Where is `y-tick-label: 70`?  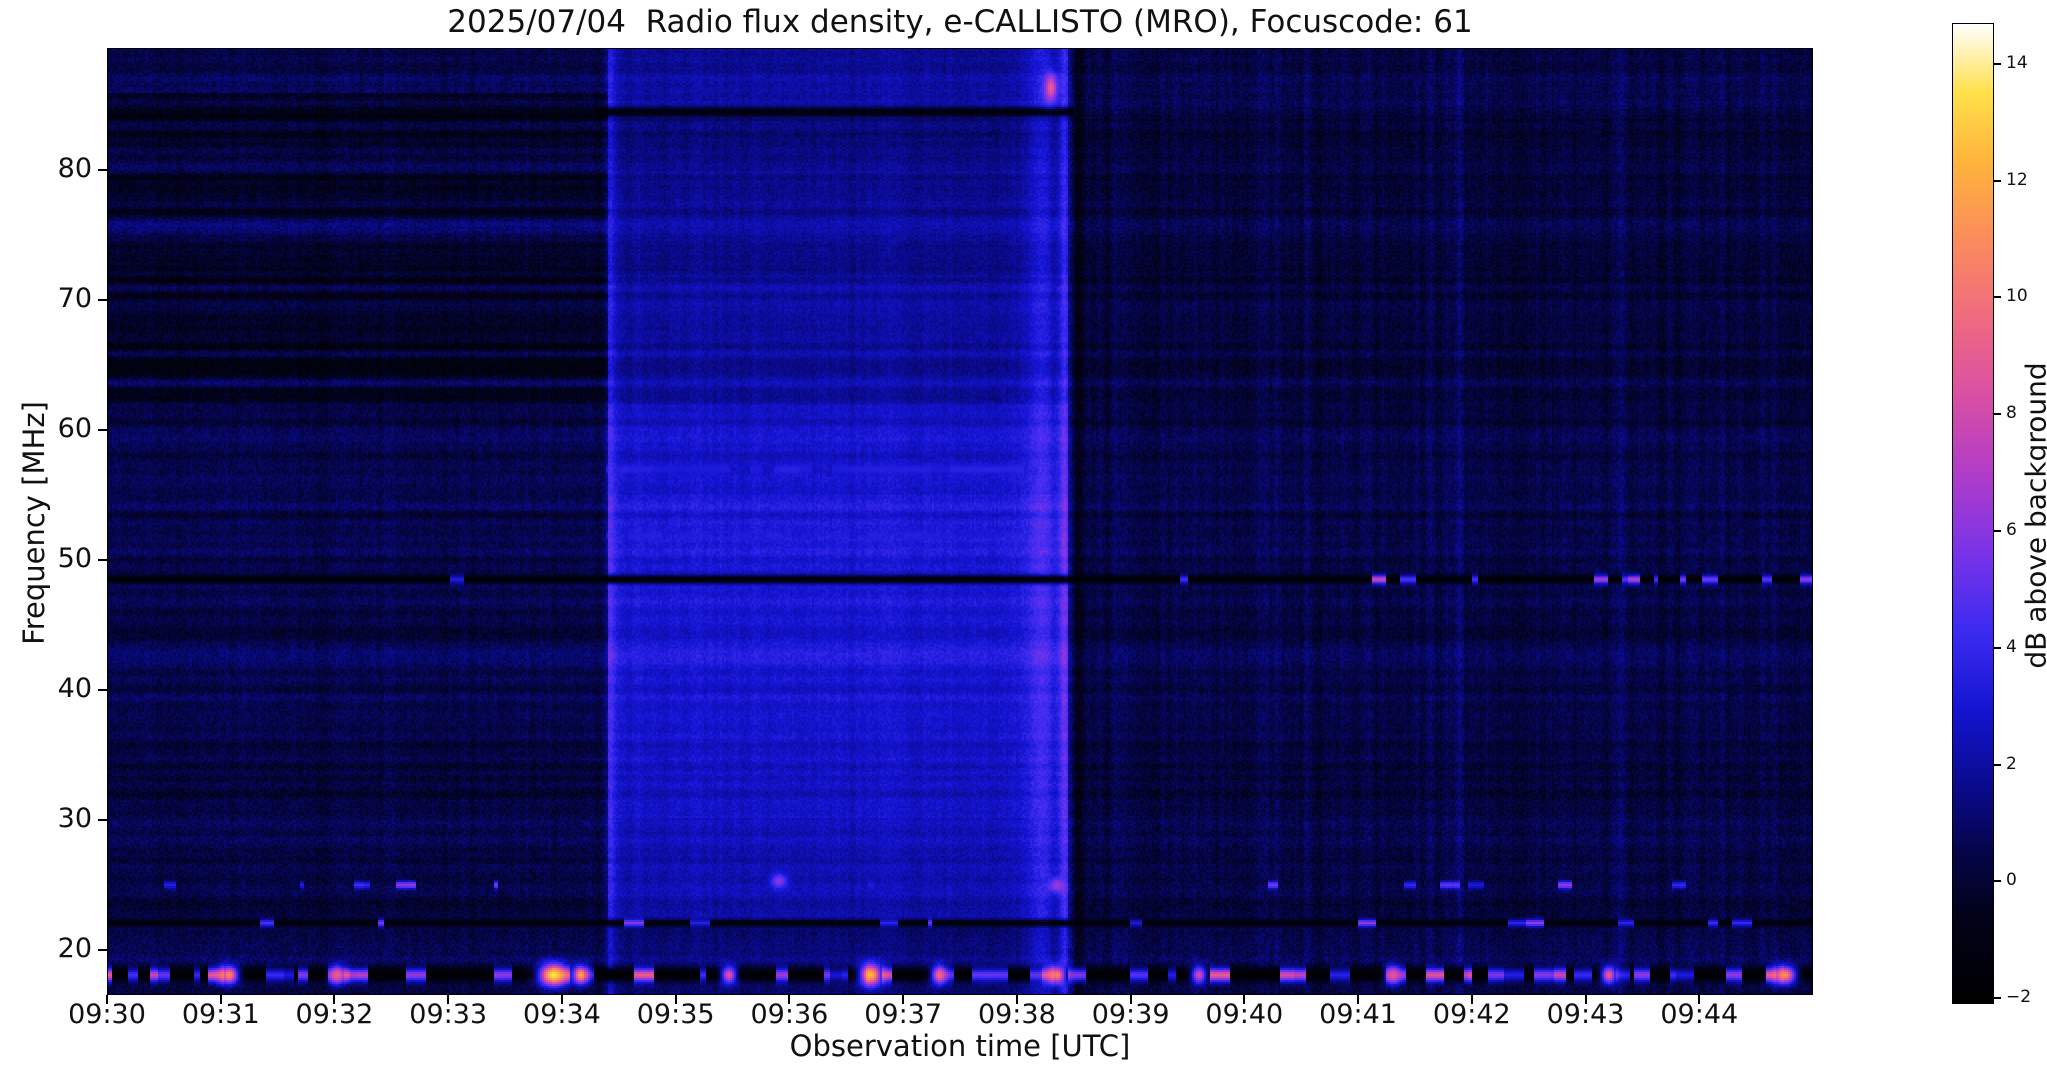 y-tick-label: 70 is located at coordinates (74, 298).